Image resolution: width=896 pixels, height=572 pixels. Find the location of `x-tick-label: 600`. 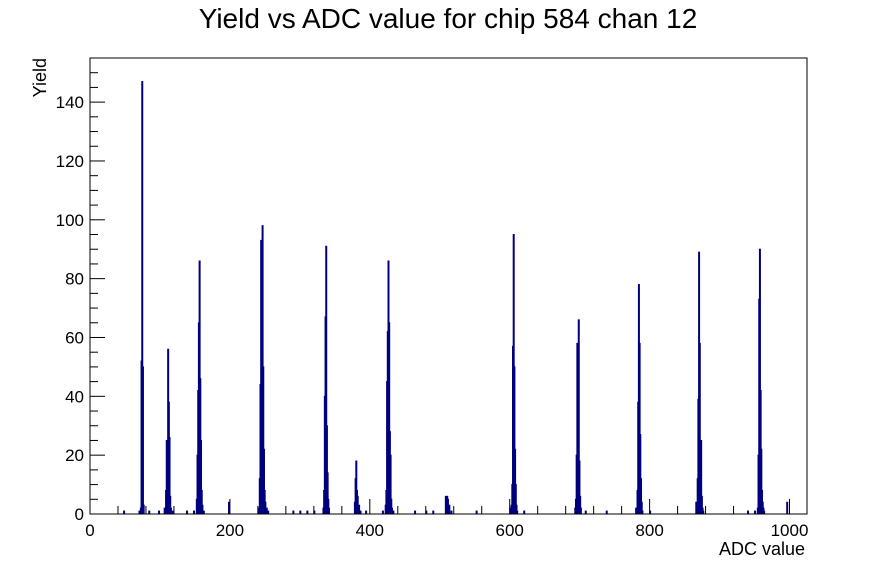

x-tick-label: 600 is located at coordinates (510, 530).